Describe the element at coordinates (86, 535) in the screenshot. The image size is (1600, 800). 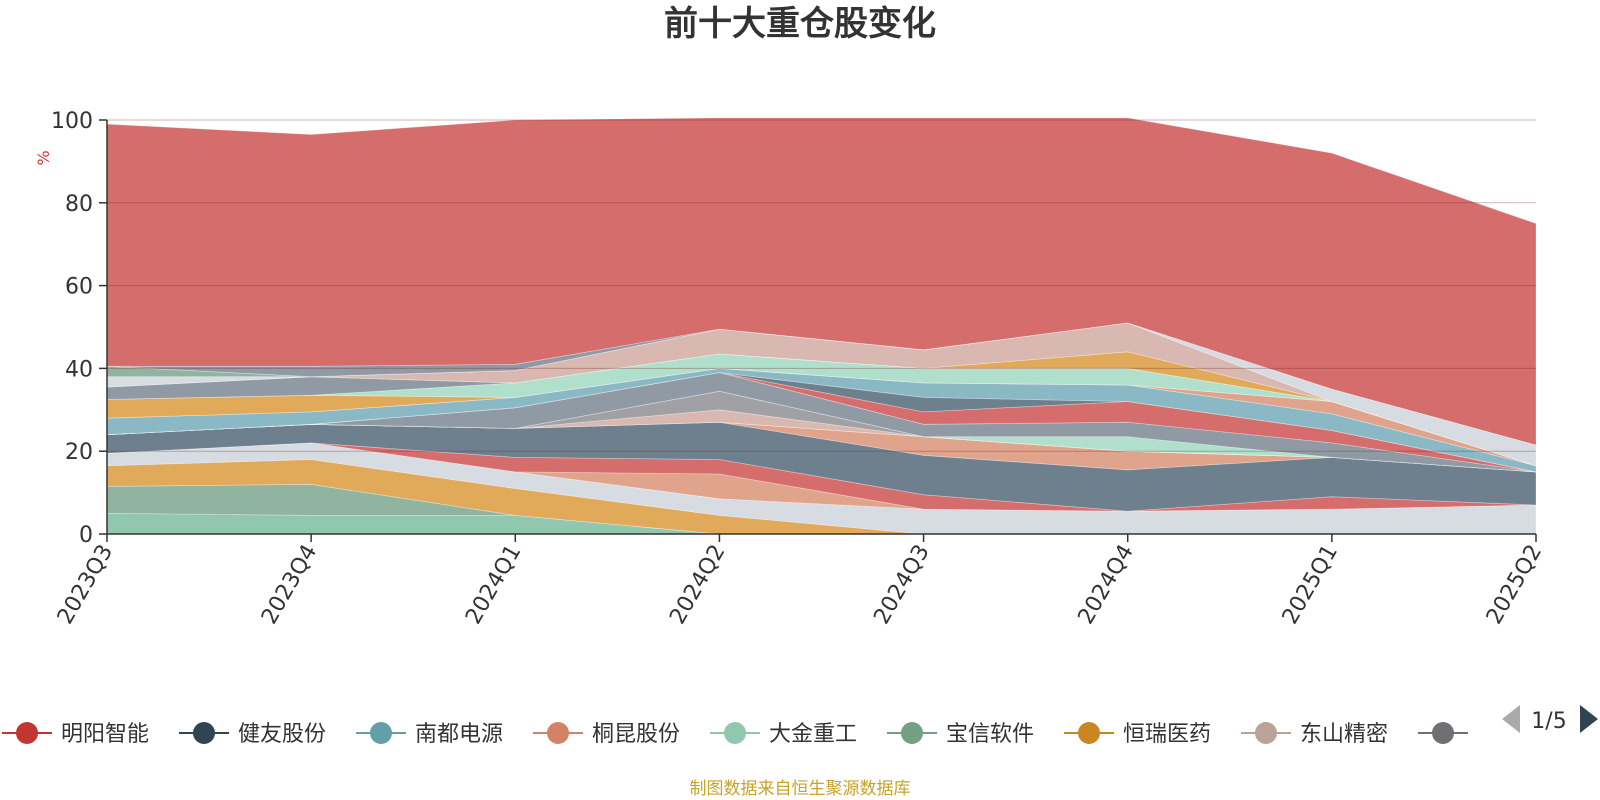
I see `y-tick-label: 0` at that location.